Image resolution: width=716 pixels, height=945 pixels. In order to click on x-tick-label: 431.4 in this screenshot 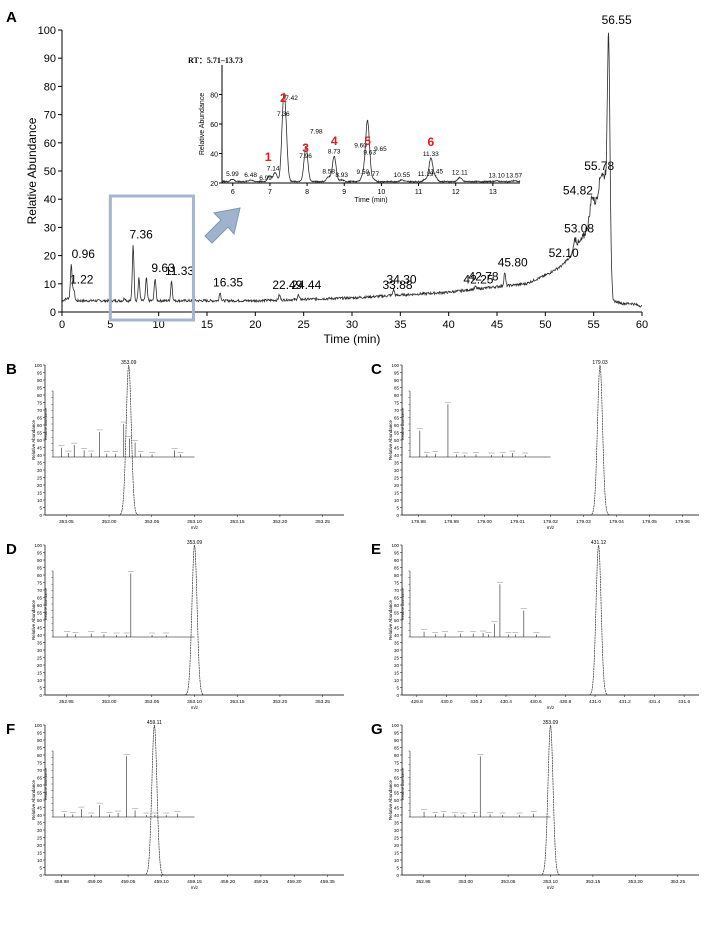, I will do `click(654, 702)`.